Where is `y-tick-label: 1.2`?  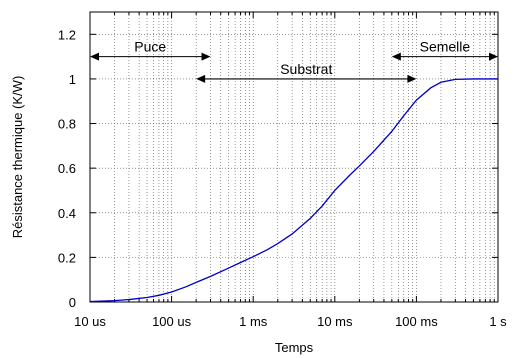
y-tick-label: 1.2 is located at coordinates (67, 34).